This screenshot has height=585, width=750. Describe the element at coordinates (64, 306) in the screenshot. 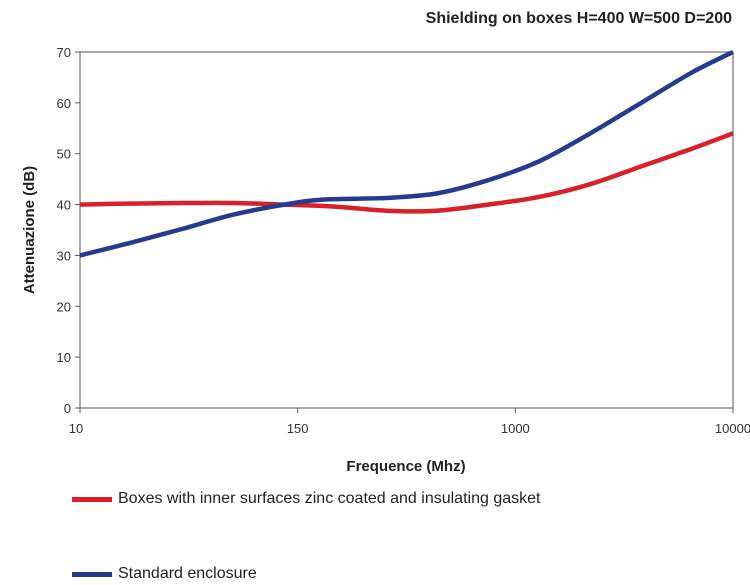

I see `y-tick-label: 20` at that location.